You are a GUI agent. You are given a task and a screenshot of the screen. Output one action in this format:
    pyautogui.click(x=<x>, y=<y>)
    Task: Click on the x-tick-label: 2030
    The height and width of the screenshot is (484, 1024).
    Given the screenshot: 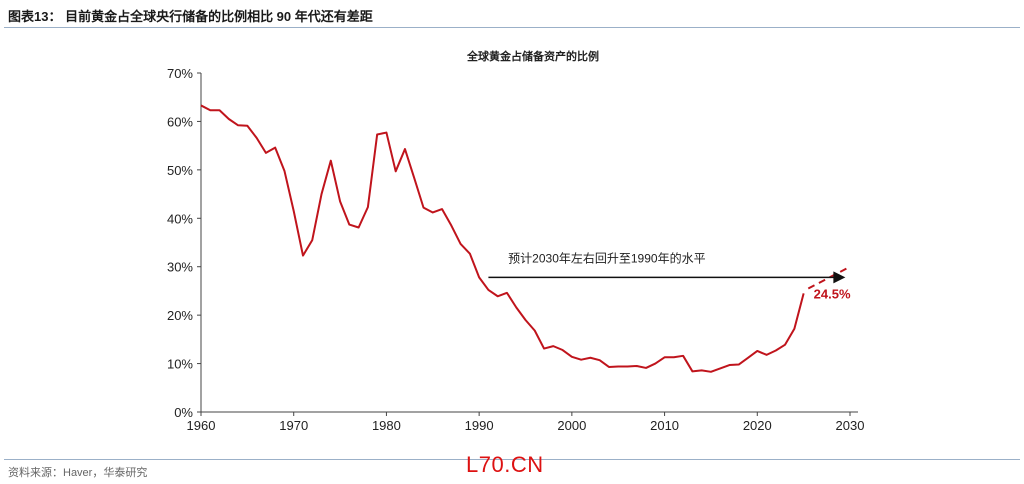 What is the action you would take?
    pyautogui.click(x=850, y=425)
    